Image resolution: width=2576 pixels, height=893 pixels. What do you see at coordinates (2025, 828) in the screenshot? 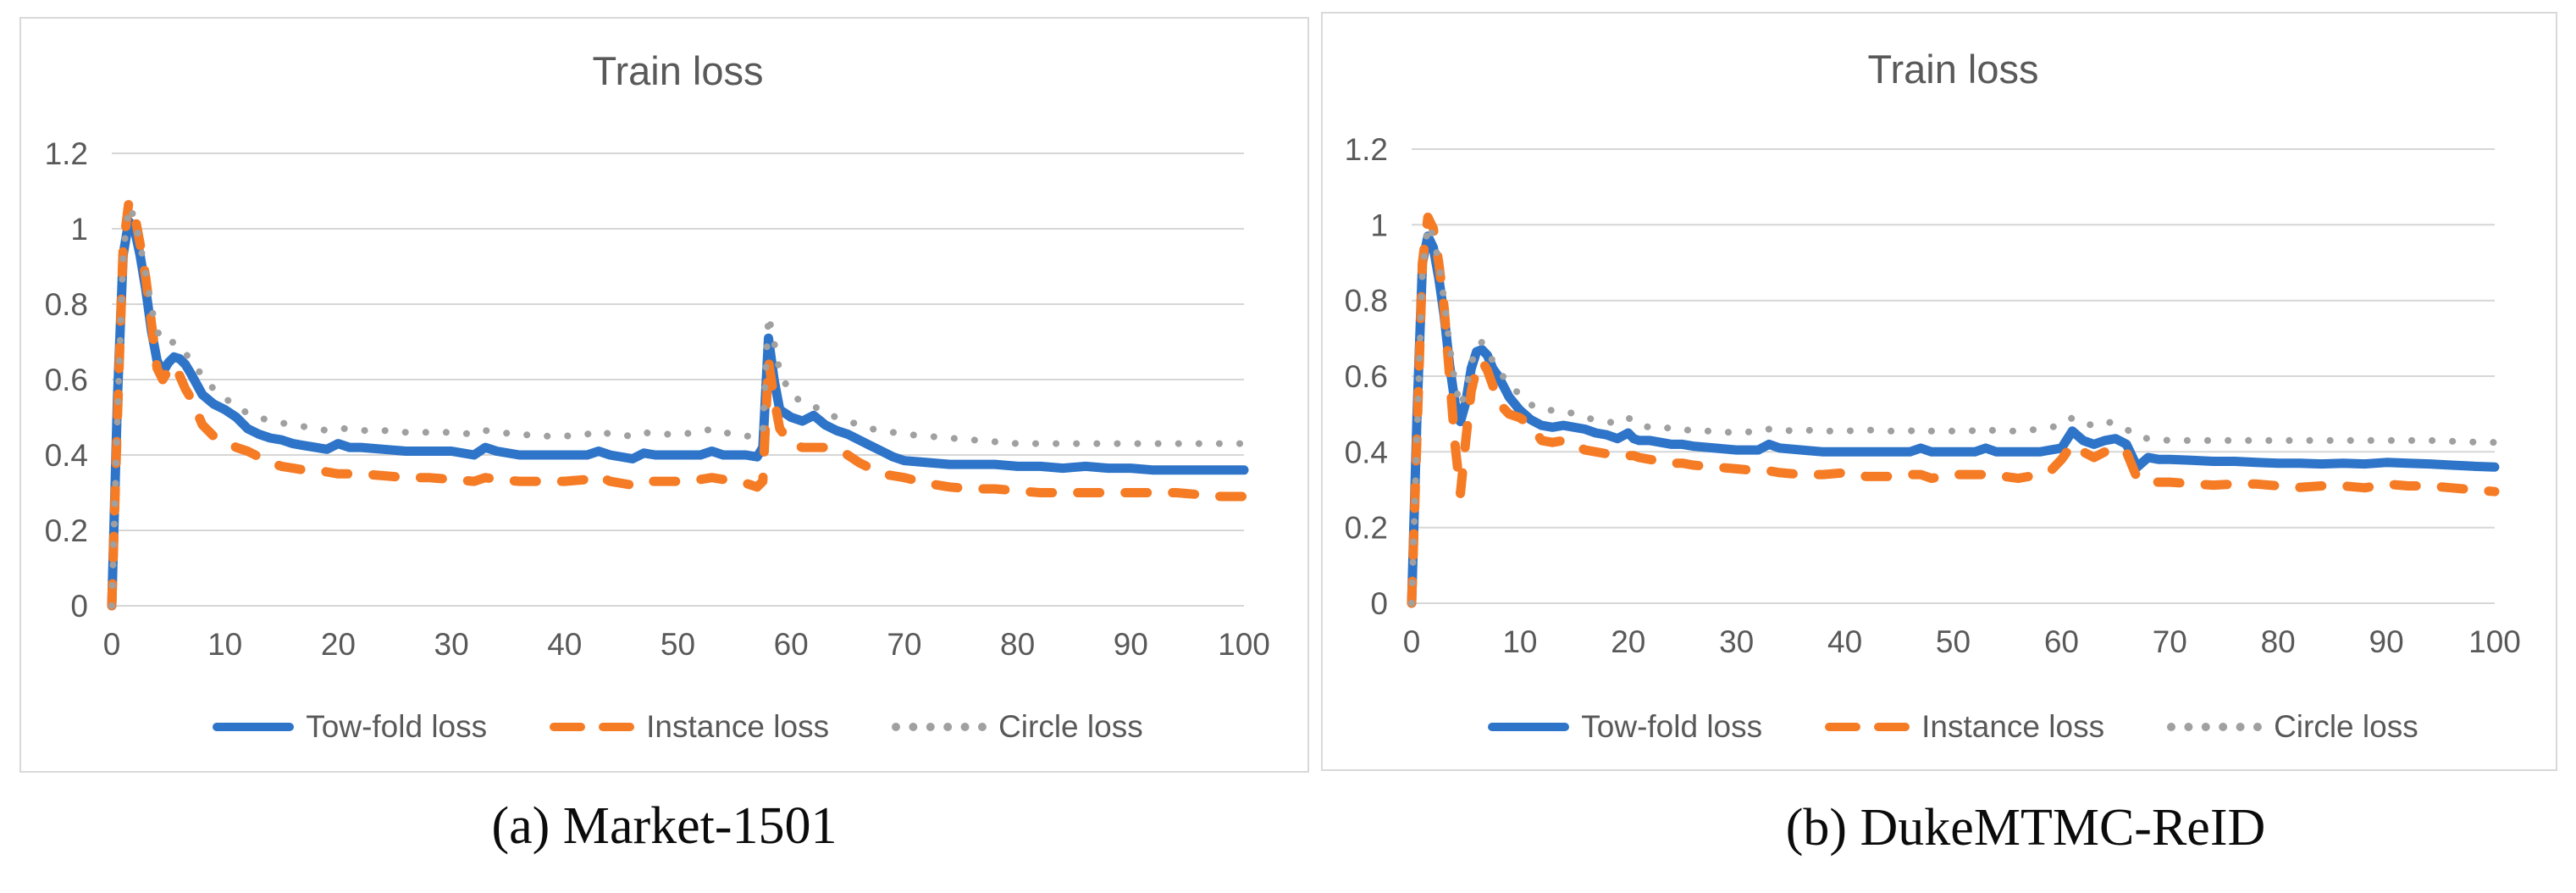
I see `caption-dukemtmc: (b) DukeMTMC-ReID` at bounding box center [2025, 828].